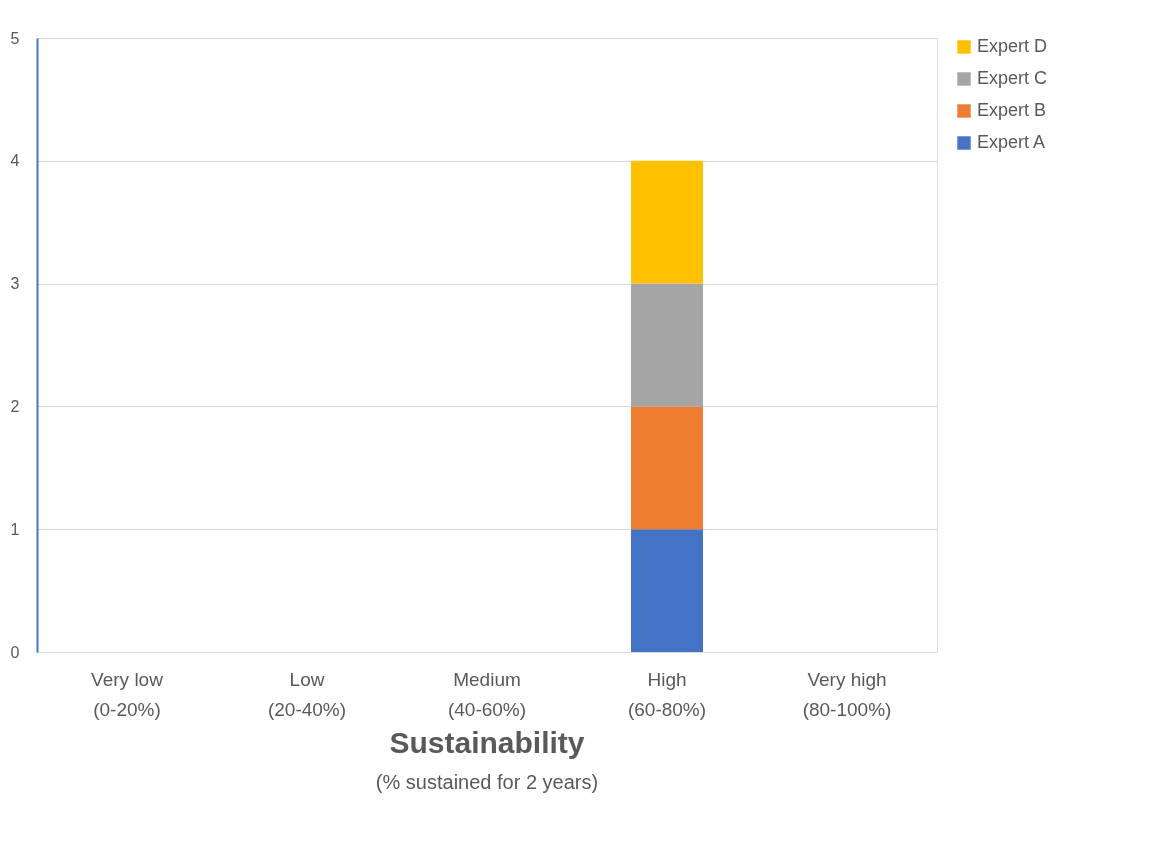 The height and width of the screenshot is (854, 1149). I want to click on y-tick-label: 1, so click(15, 529).